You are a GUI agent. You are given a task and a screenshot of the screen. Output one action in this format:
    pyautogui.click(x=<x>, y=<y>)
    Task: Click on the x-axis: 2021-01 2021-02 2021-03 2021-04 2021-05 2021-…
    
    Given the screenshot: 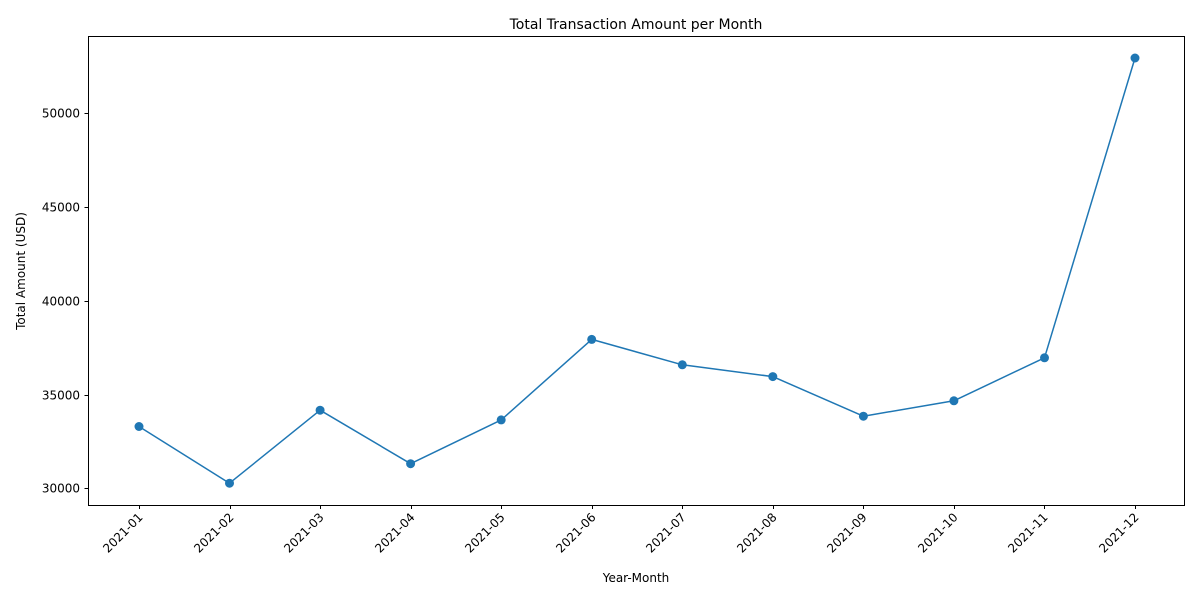 What is the action you would take?
    pyautogui.click(x=621, y=530)
    